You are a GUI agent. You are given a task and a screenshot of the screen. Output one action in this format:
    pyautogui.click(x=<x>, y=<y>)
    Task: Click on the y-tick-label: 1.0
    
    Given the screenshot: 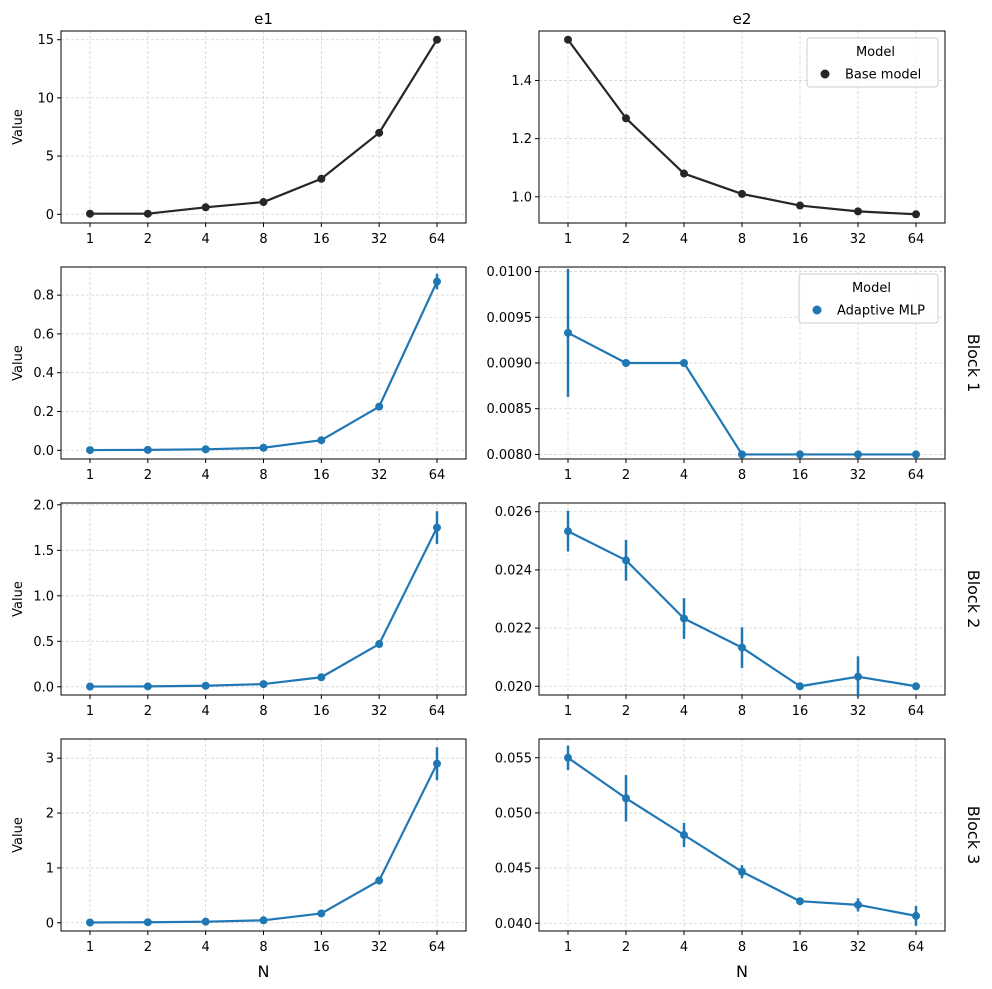 What is the action you would take?
    pyautogui.click(x=521, y=197)
    